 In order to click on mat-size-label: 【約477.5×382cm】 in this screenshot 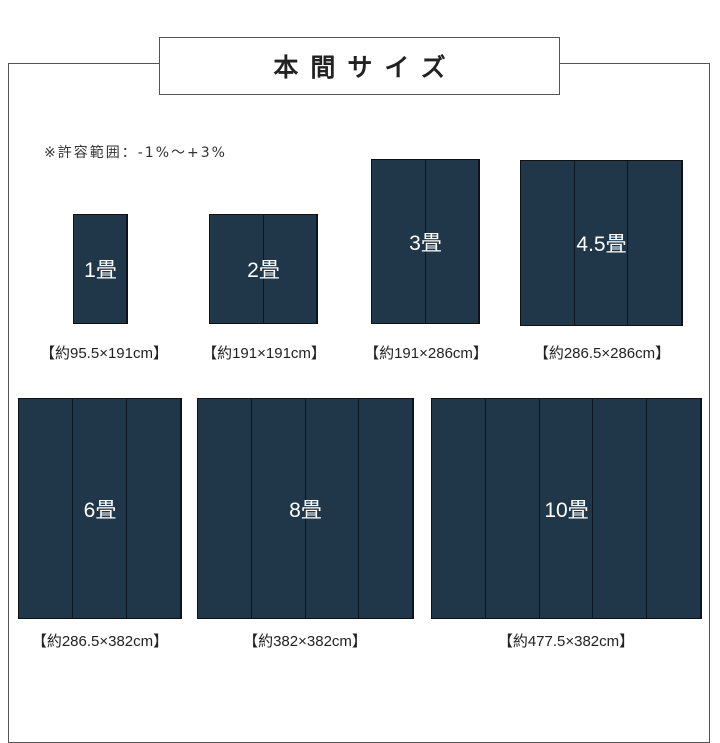, I will do `click(566, 641)`.